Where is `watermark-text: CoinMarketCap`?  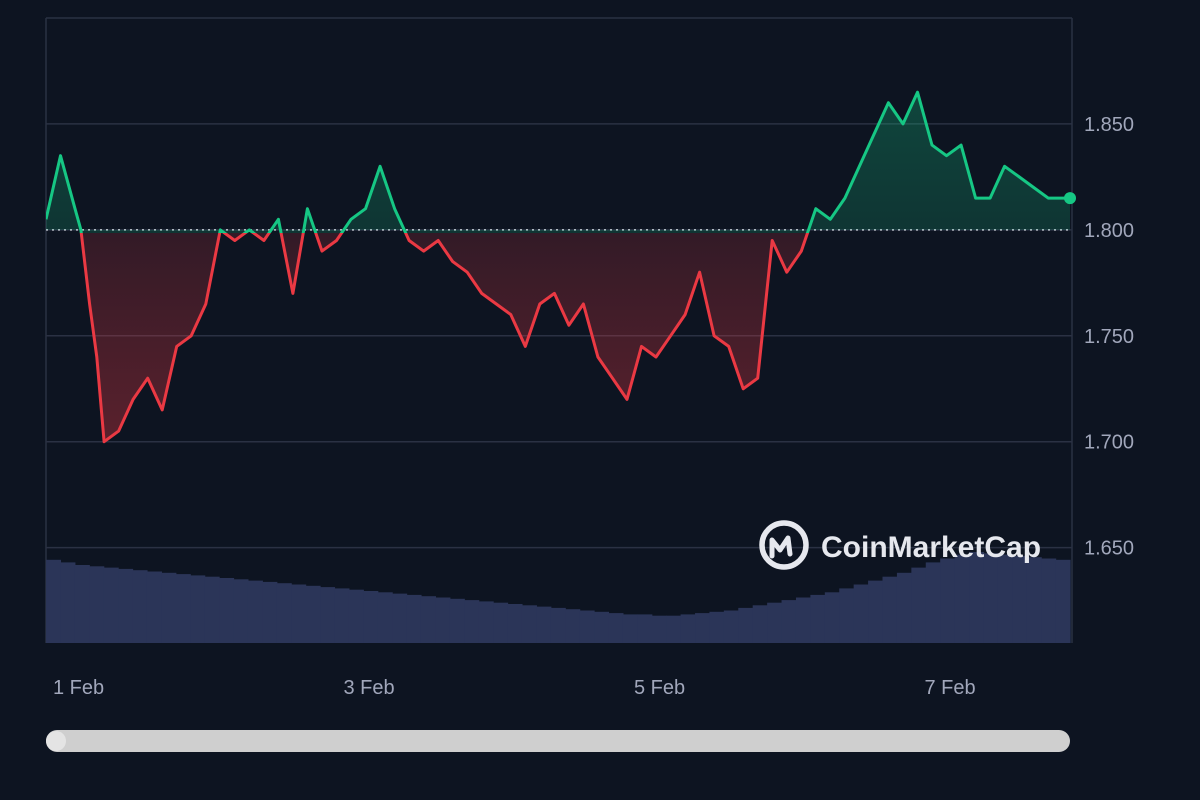 watermark-text: CoinMarketCap is located at coordinates (931, 547).